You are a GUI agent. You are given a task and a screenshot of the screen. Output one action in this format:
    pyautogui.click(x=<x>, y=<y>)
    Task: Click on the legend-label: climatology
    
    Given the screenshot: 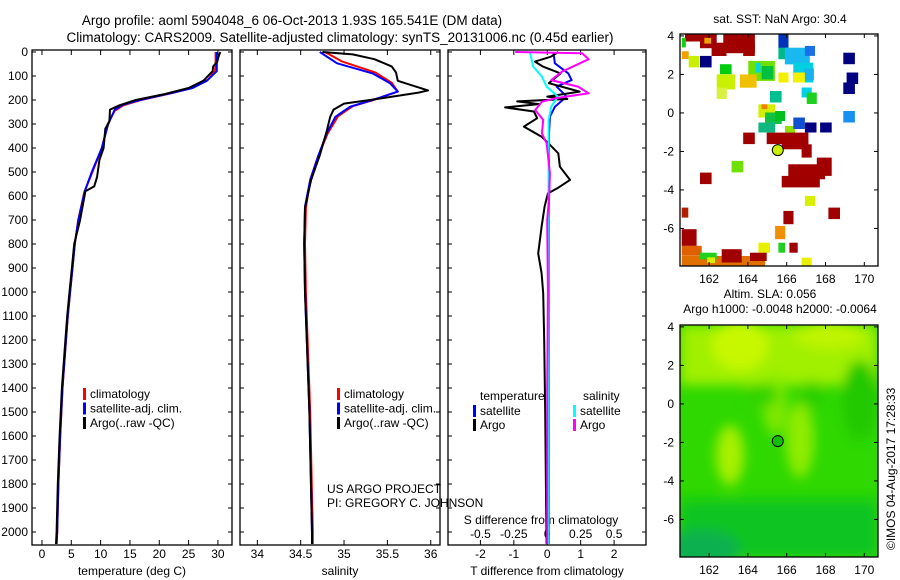 What is the action you would take?
    pyautogui.click(x=120, y=394)
    